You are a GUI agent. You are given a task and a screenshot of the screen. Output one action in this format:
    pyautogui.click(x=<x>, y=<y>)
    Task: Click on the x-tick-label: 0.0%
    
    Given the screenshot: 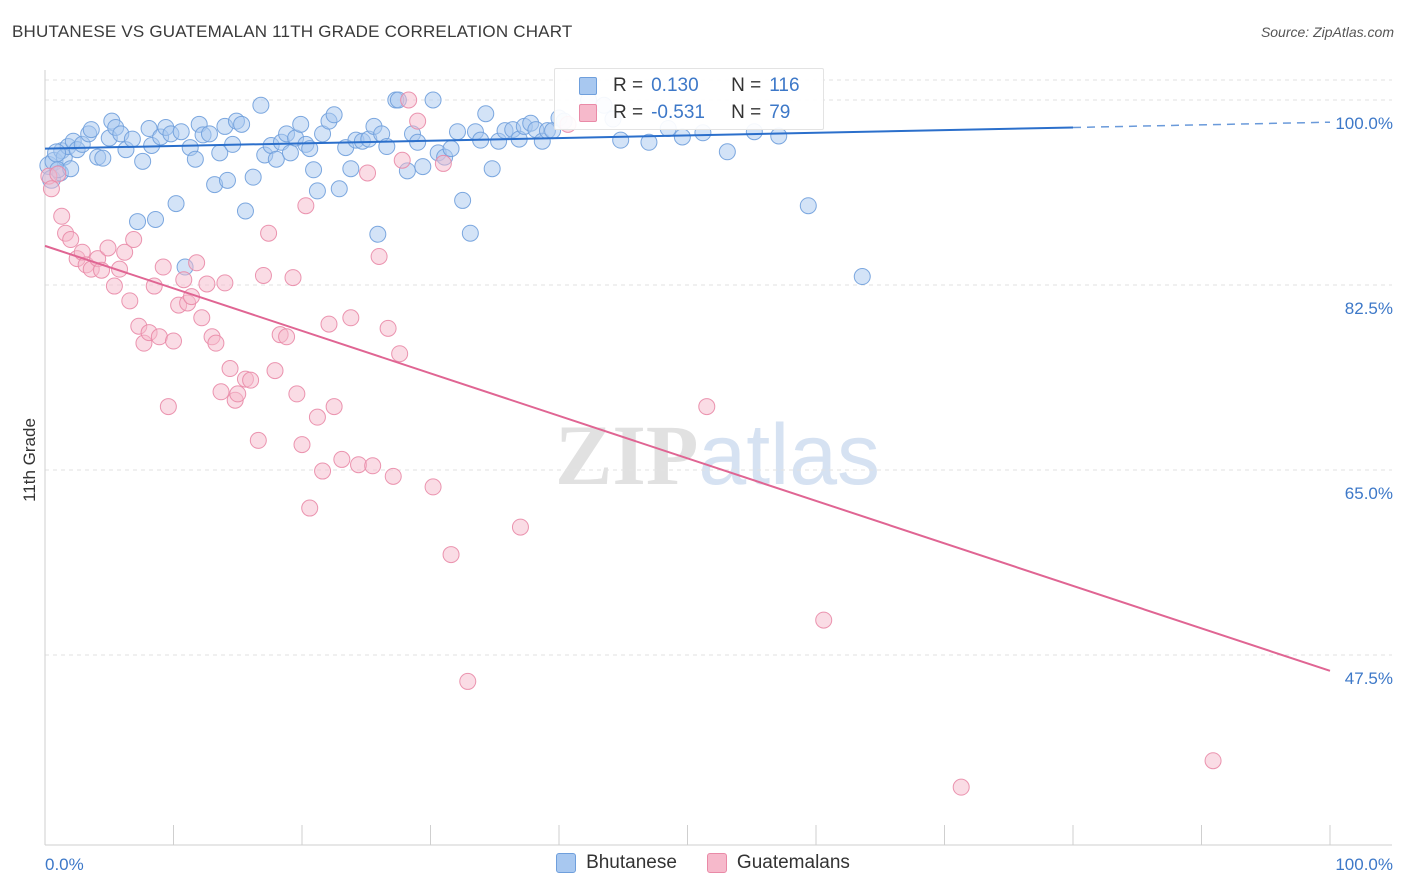 What is the action you would take?
    pyautogui.click(x=64, y=864)
    